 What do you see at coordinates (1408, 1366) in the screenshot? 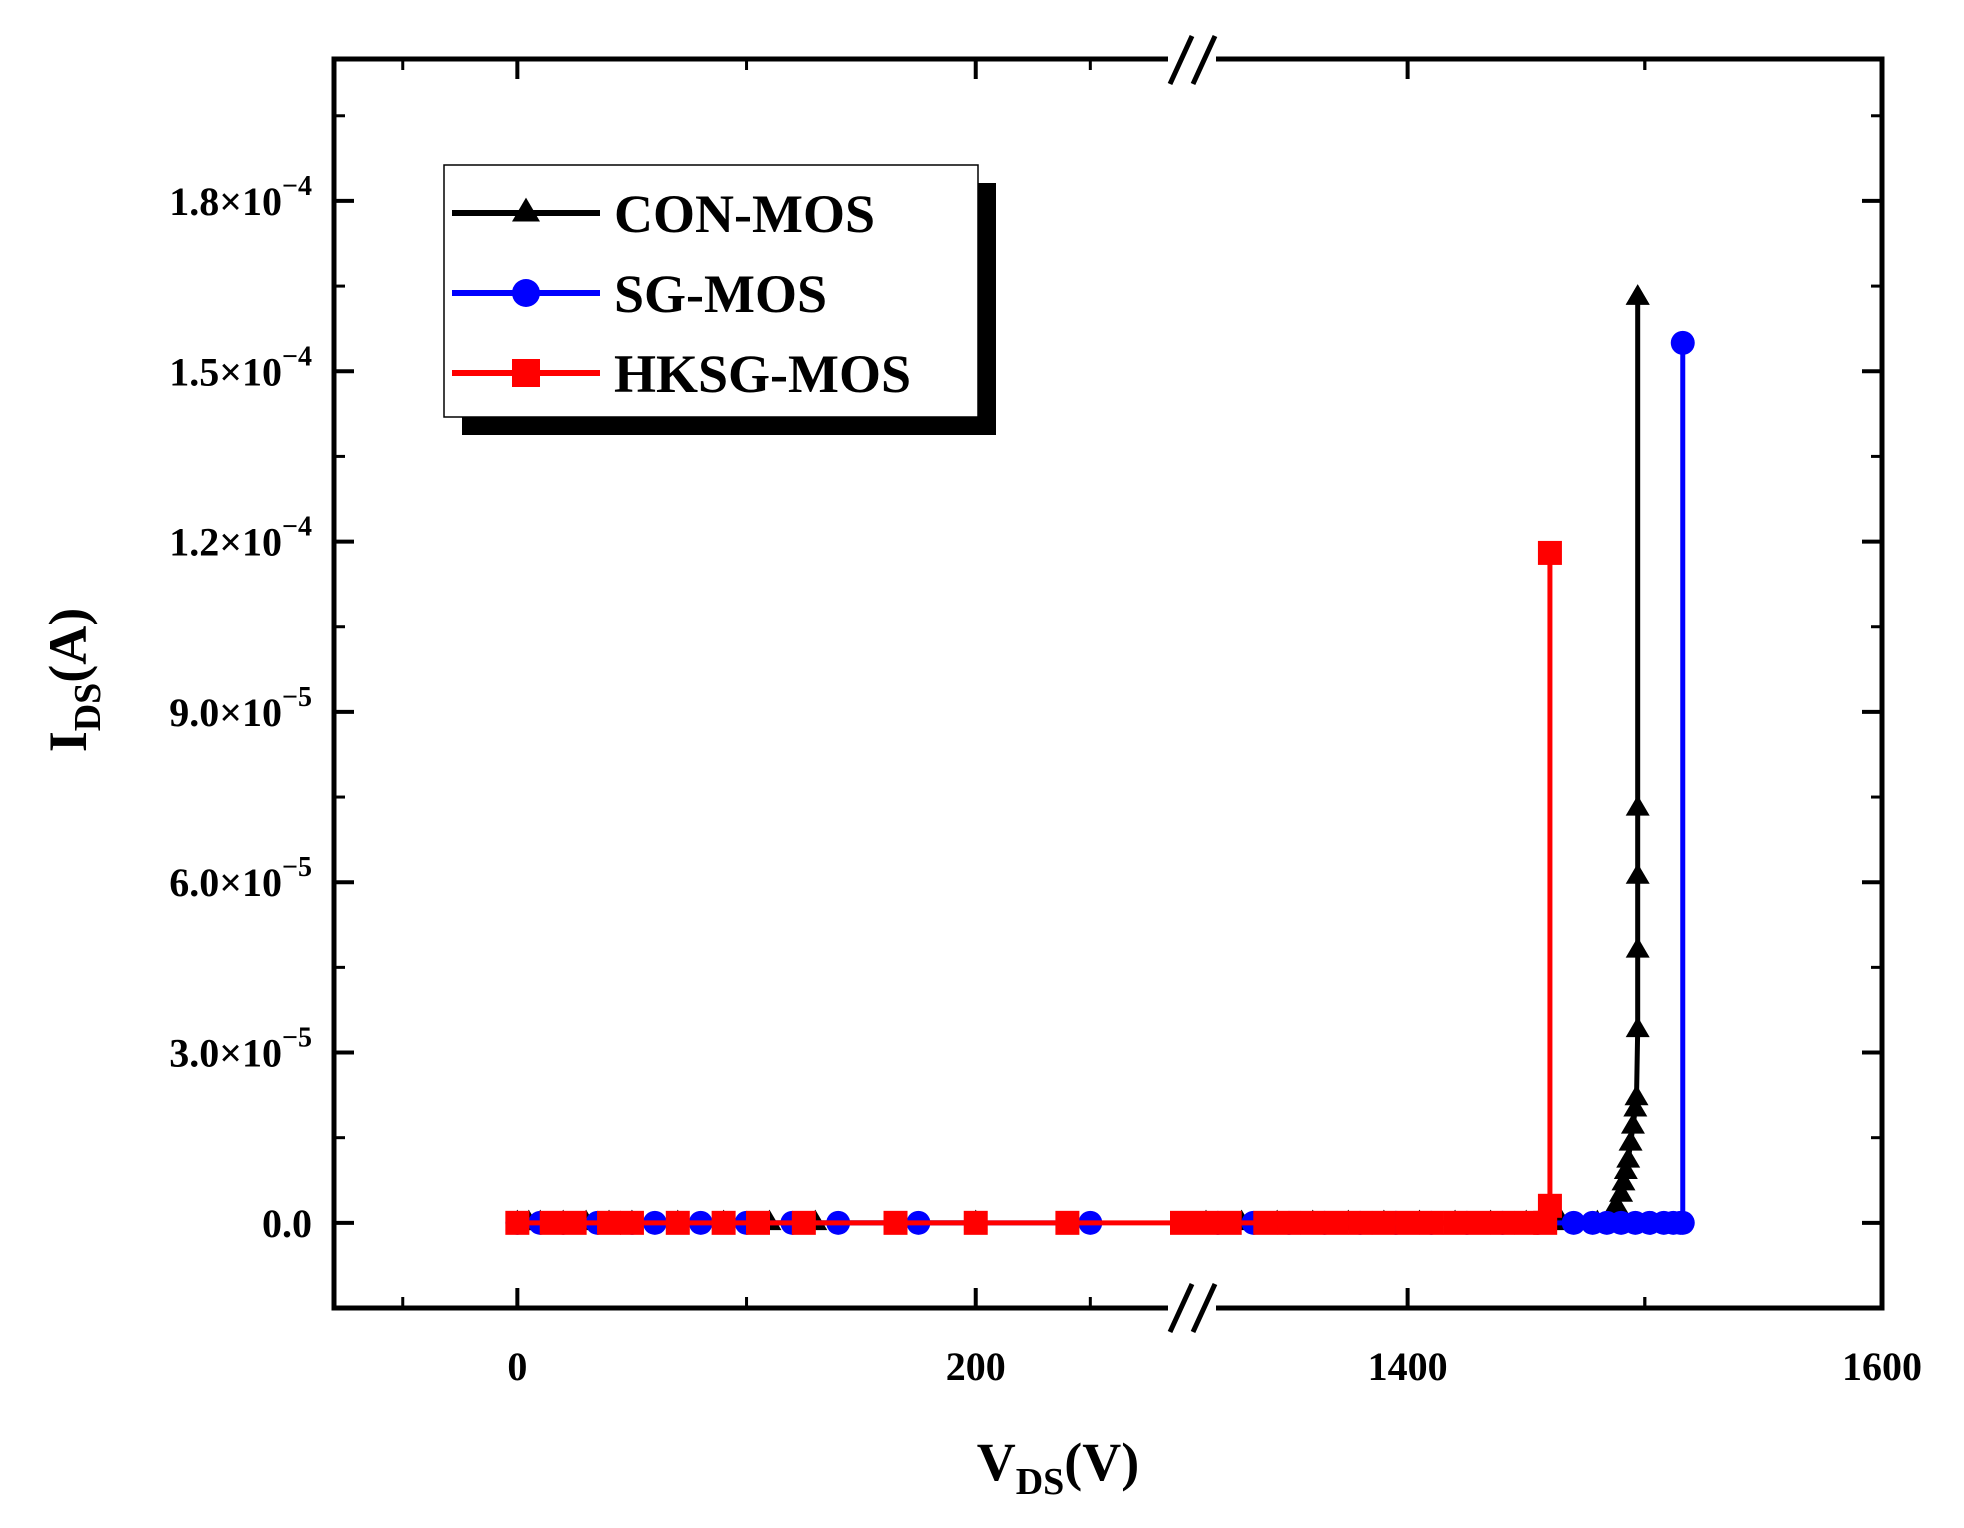
I see `x-tick-label: 1400` at bounding box center [1408, 1366].